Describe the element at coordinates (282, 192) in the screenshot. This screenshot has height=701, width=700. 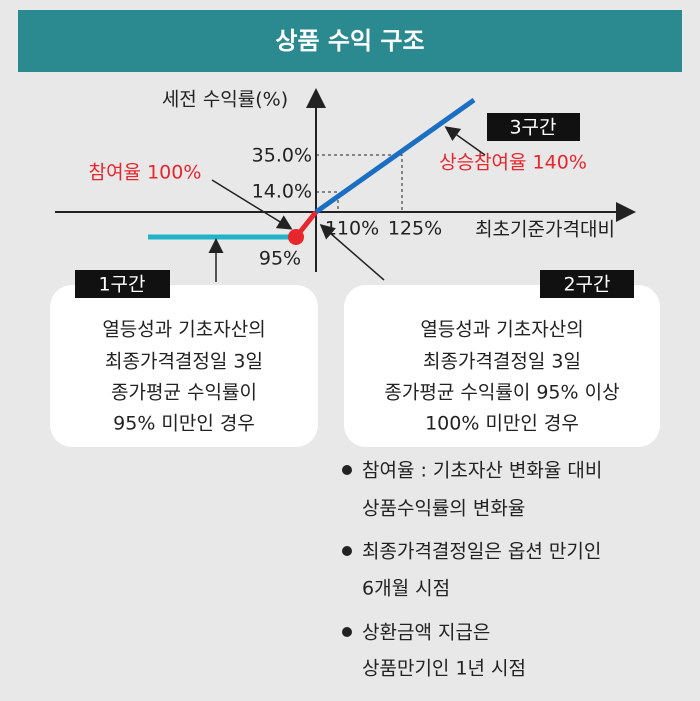
I see `y-label: 14.0%` at that location.